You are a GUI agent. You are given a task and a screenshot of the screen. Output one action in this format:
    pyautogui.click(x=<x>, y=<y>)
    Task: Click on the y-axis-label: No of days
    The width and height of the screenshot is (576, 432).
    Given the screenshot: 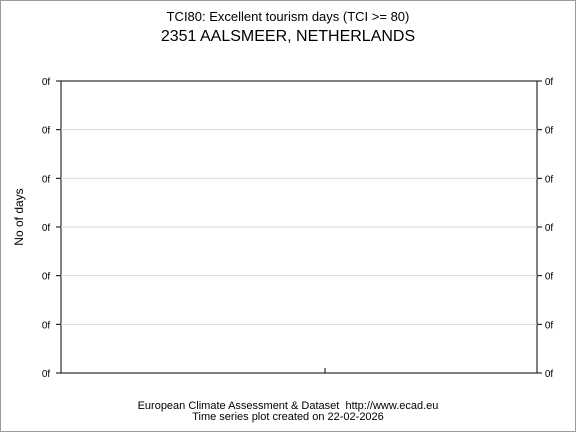 What is the action you would take?
    pyautogui.click(x=19, y=216)
    